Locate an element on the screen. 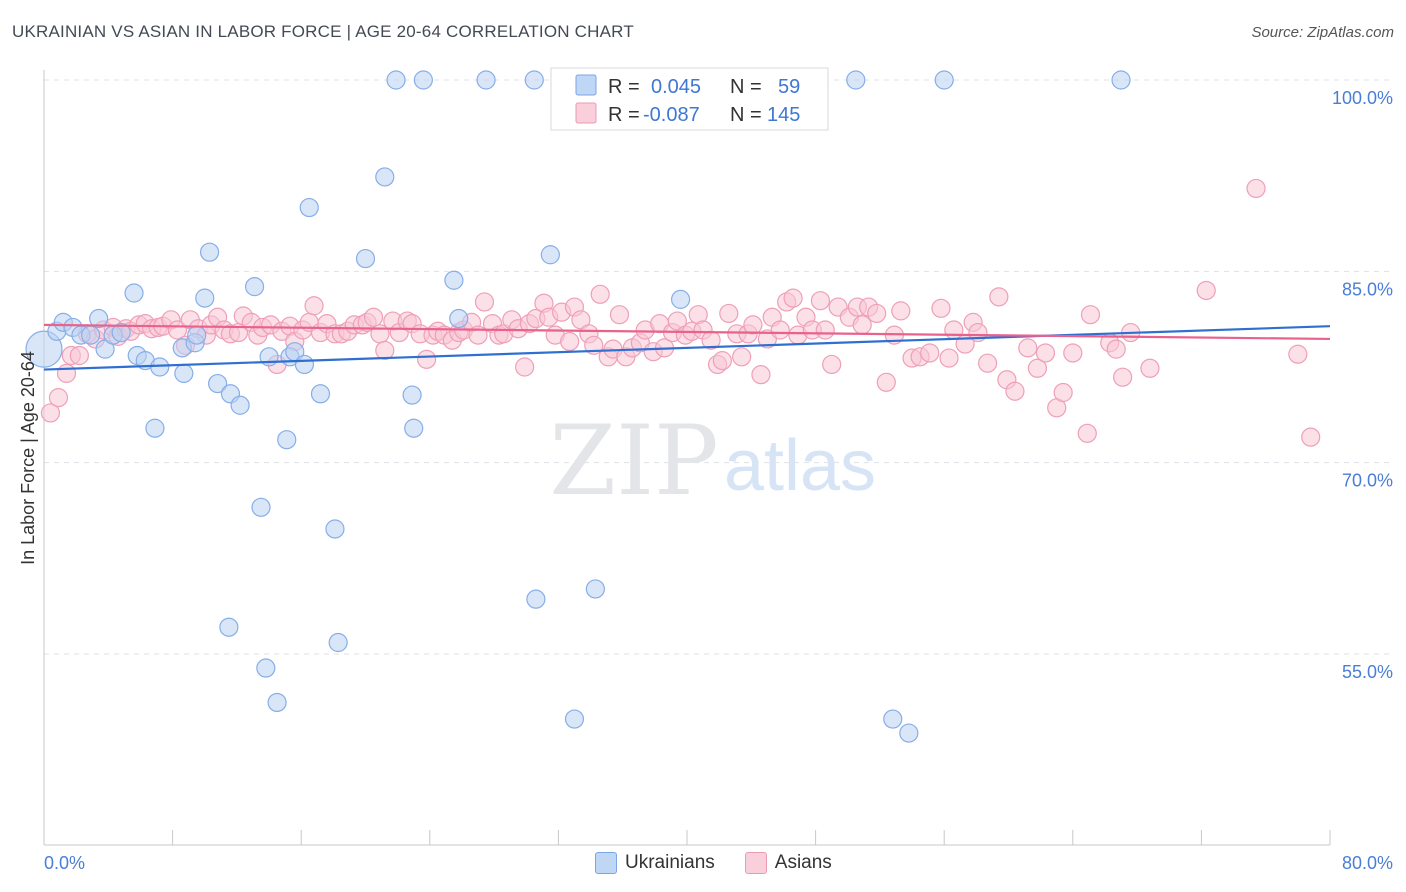  legend-n-value-2: 145 is located at coordinates (783, 115).